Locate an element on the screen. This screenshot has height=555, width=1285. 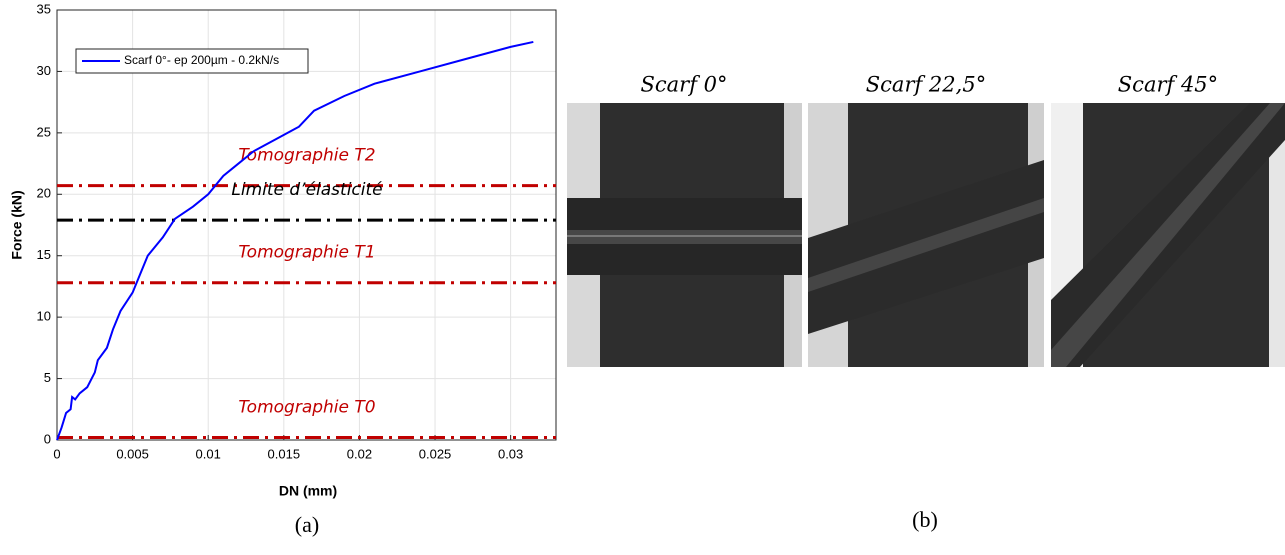
x-tick-label: 0 is located at coordinates (56, 453).